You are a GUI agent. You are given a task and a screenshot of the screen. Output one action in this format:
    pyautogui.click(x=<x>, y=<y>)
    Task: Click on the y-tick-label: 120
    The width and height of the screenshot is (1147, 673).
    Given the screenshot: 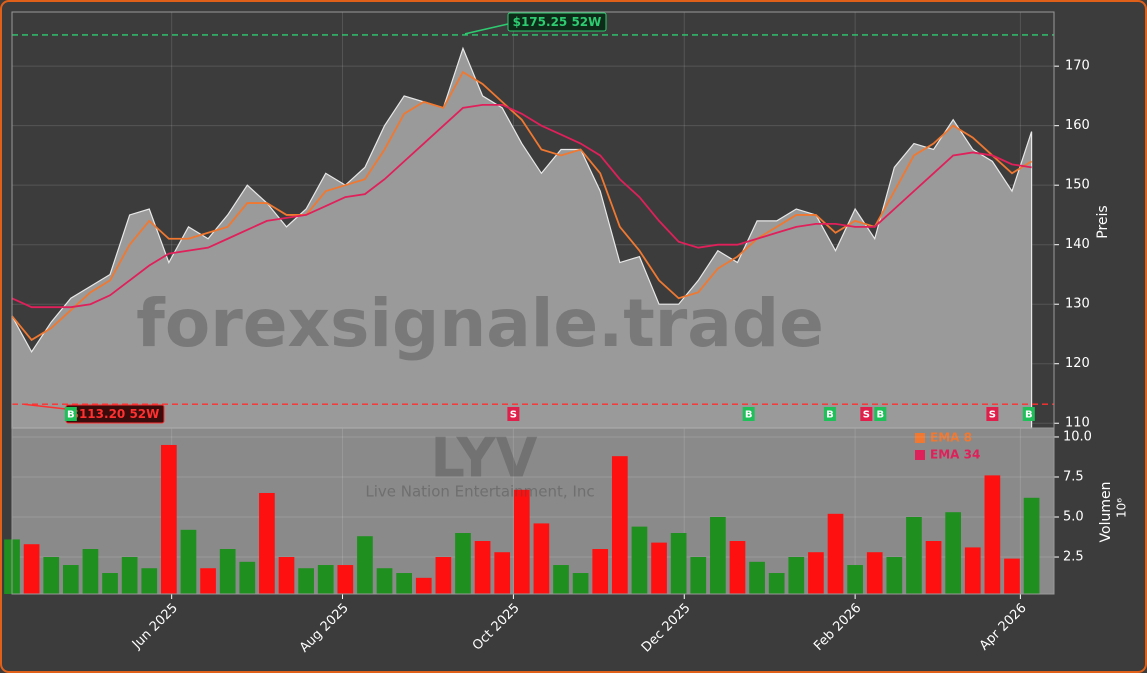 What is the action you would take?
    pyautogui.click(x=1077, y=363)
    